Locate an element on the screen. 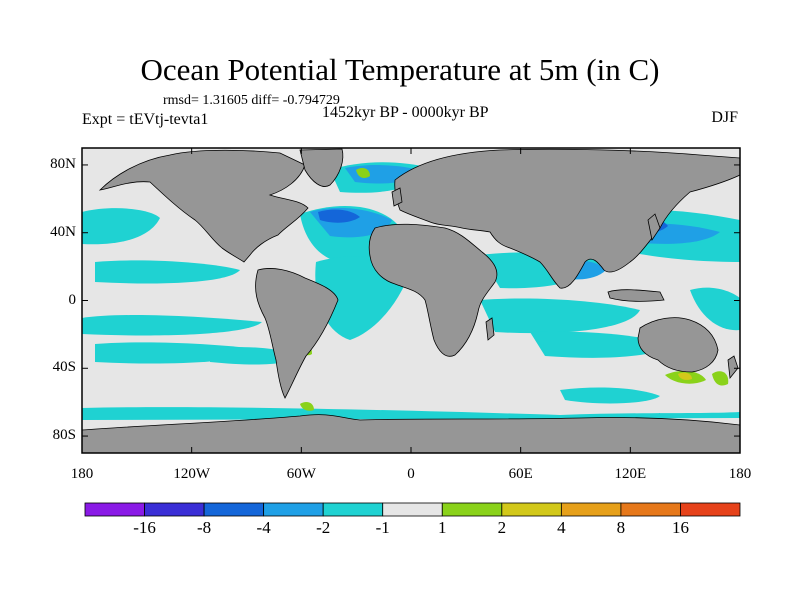 This screenshot has height=600, width=800. land-antarctica is located at coordinates (411, 433).